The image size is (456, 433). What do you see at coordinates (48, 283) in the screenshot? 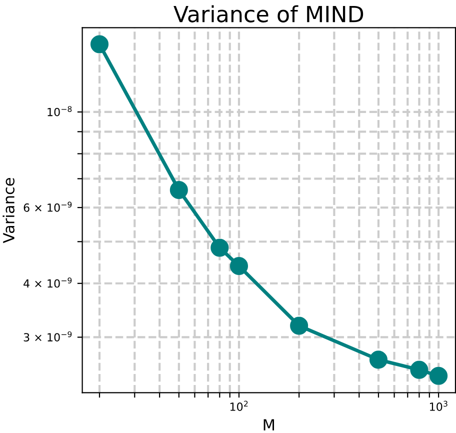
I see `y-tick-label: 4 × 10$^{−9}$` at bounding box center [48, 283].